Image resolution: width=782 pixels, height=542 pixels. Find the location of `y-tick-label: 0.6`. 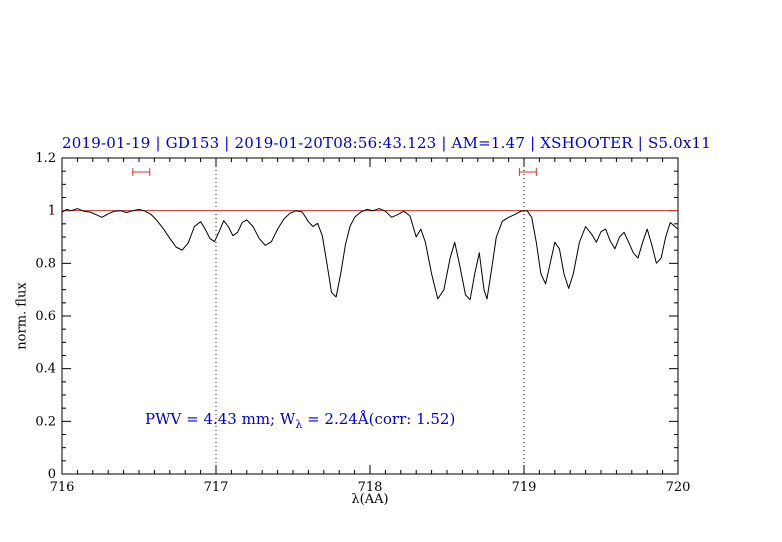

y-tick-label: 0.6 is located at coordinates (45, 316).